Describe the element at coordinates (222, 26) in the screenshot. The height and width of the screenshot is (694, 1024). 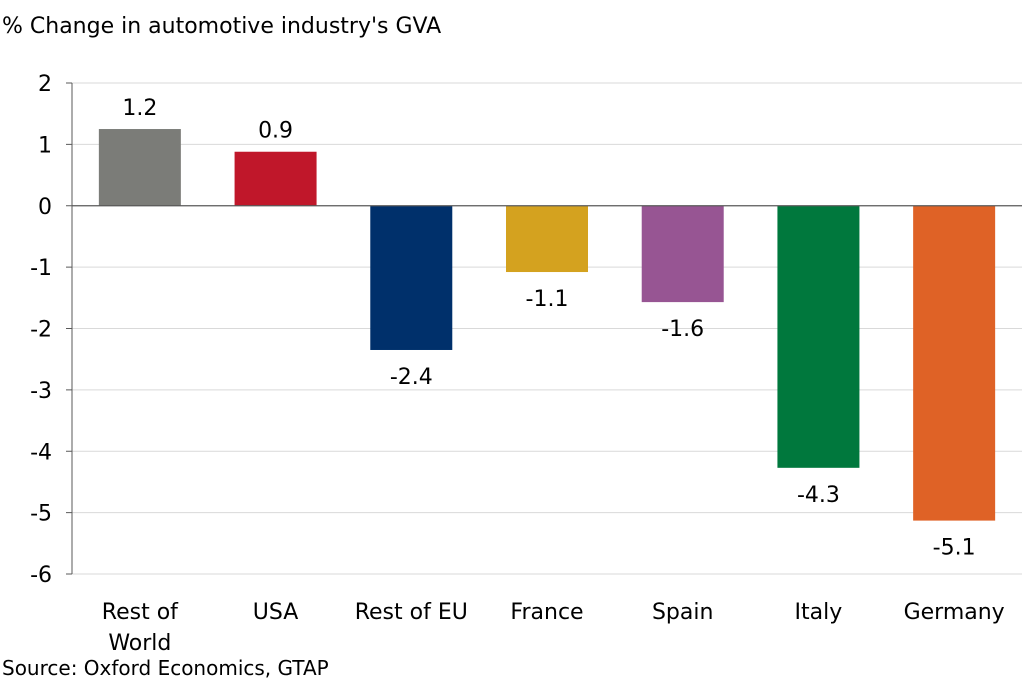
I see `y-axis-title: % Change in automotive industry's GVA` at that location.